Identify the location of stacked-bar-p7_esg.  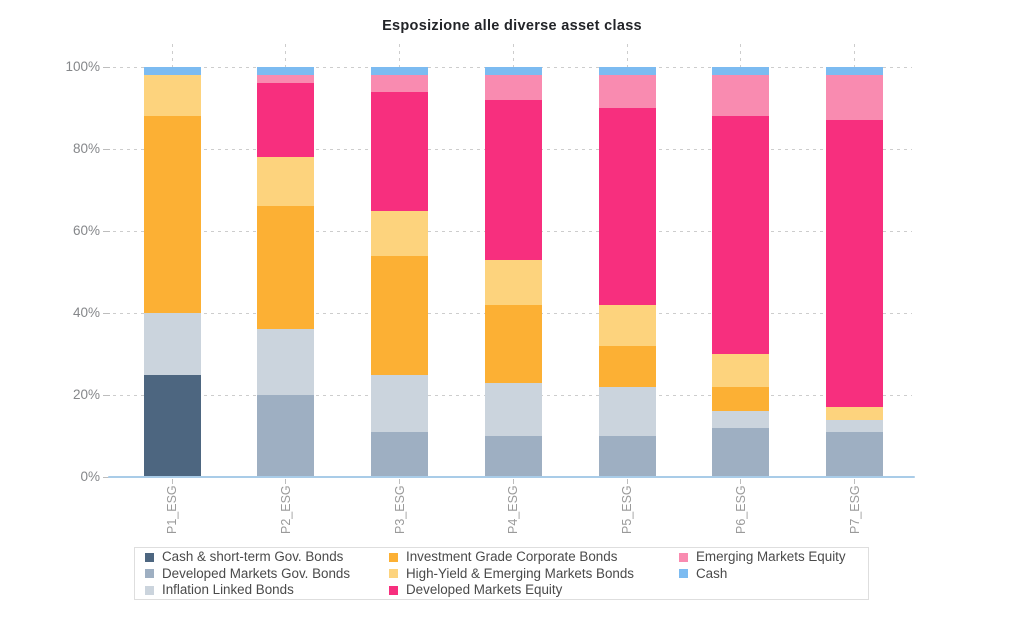
(854, 272).